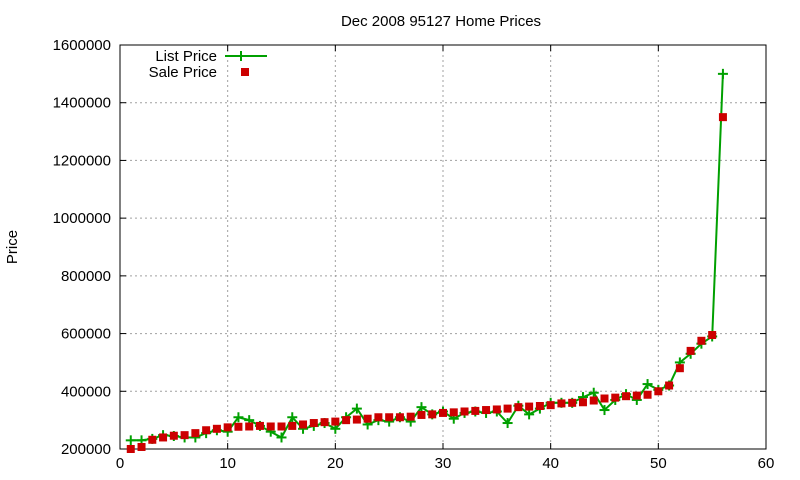  I want to click on y-tick-label: 1200000, so click(82, 160).